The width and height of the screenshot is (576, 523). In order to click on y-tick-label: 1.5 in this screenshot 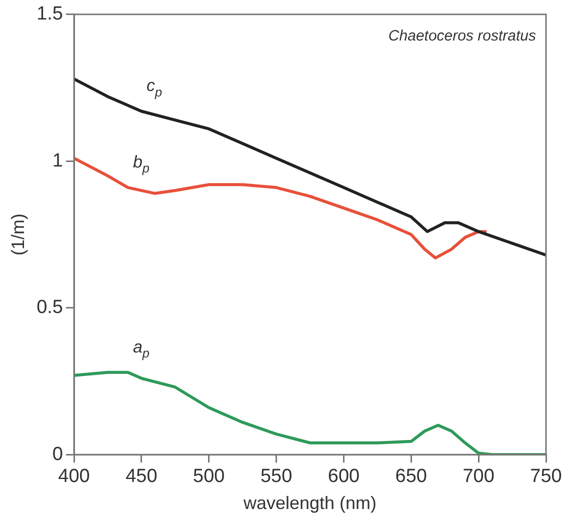, I will do `click(50, 14)`.